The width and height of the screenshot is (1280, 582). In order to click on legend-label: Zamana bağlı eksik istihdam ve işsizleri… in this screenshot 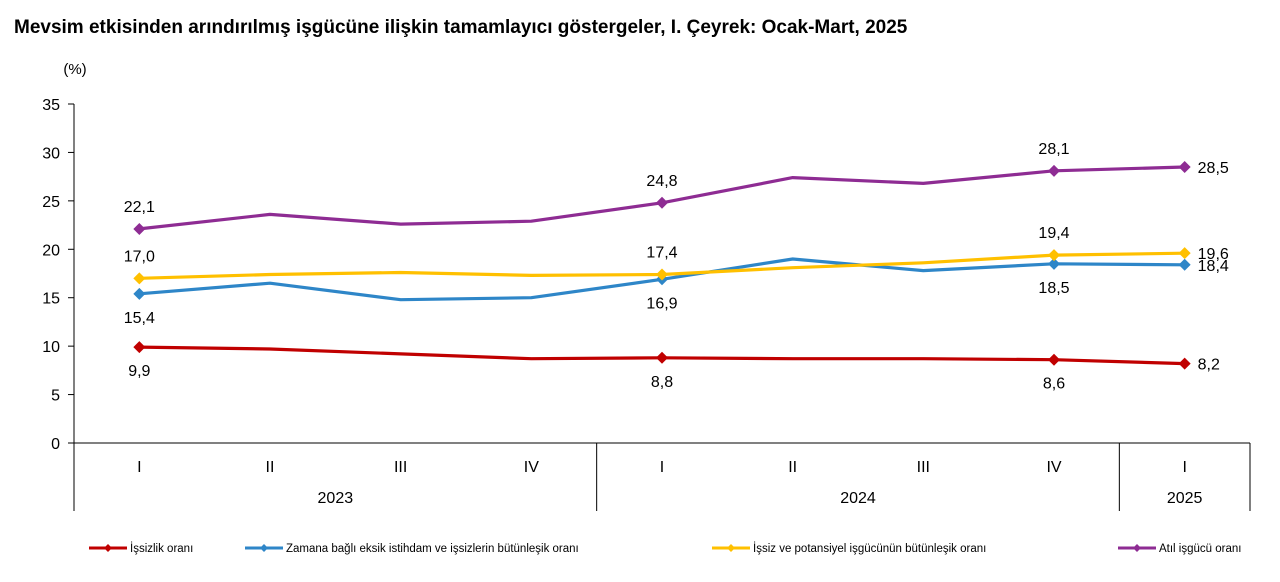, I will do `click(432, 549)`.